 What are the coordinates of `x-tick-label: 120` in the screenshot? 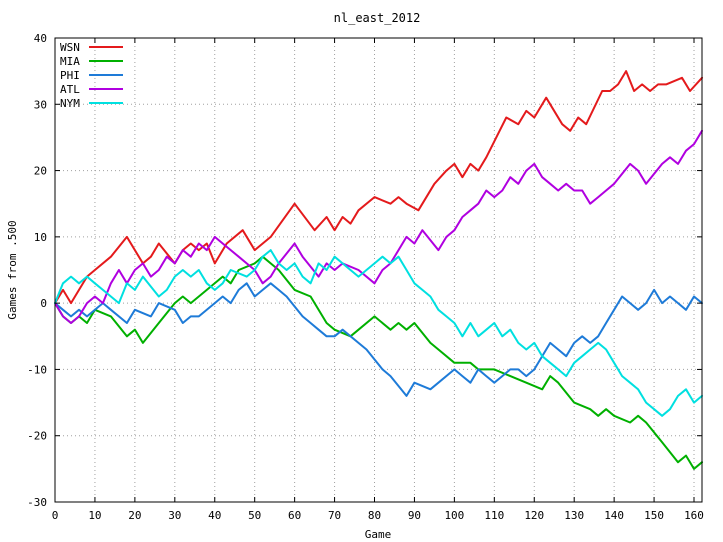 It's located at (534, 515).